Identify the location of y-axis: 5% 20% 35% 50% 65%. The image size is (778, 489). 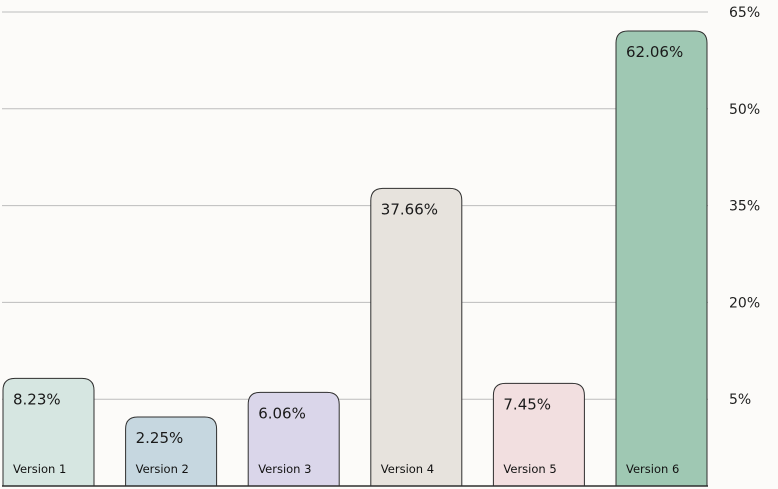
(744, 206).